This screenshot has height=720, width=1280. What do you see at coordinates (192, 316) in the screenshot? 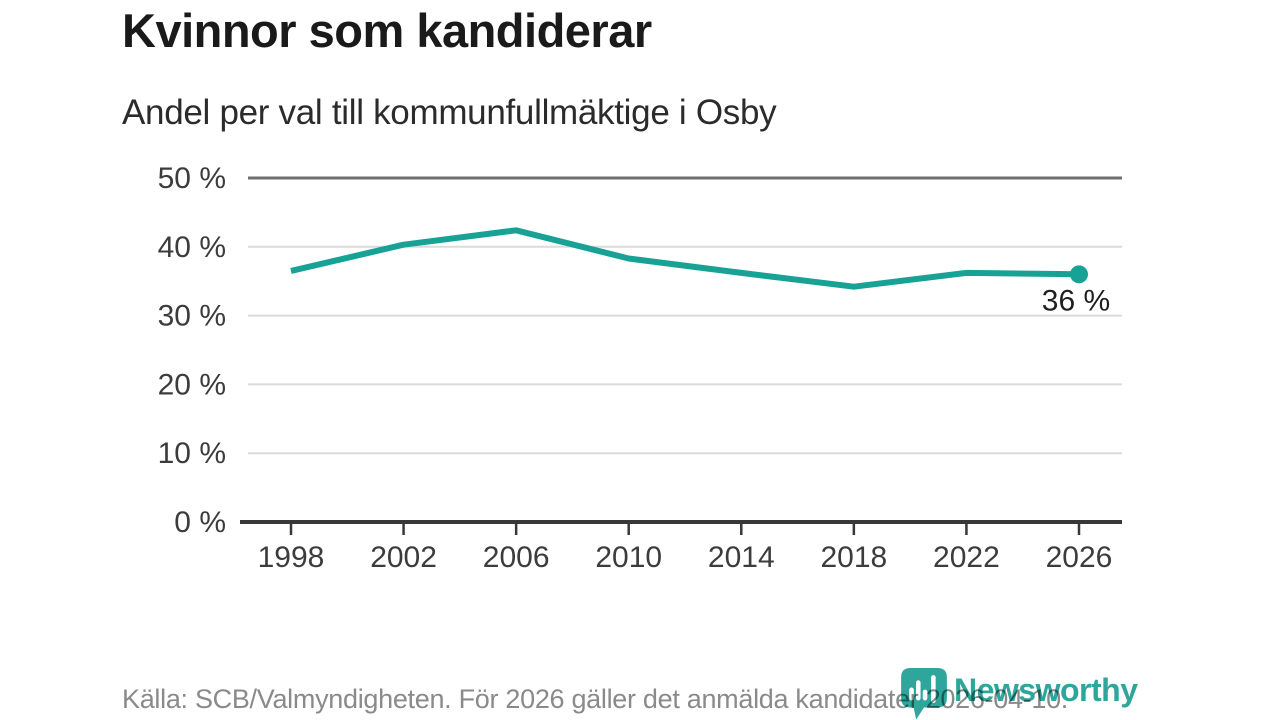
I see `y-tick-label: 30 %` at bounding box center [192, 316].